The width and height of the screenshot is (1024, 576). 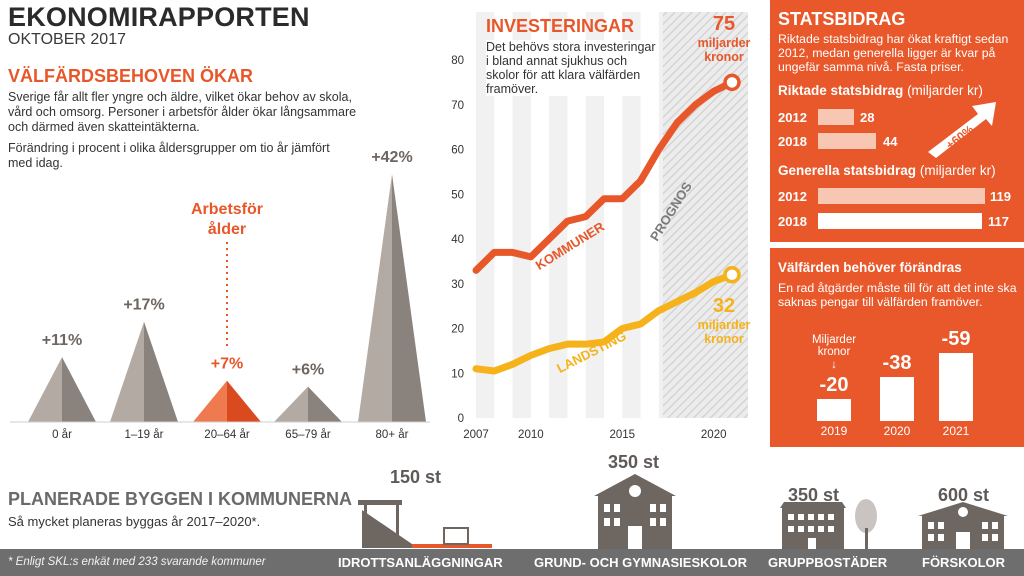 I want to click on change-unit-label: Miljarder kronor, so click(x=834, y=346).